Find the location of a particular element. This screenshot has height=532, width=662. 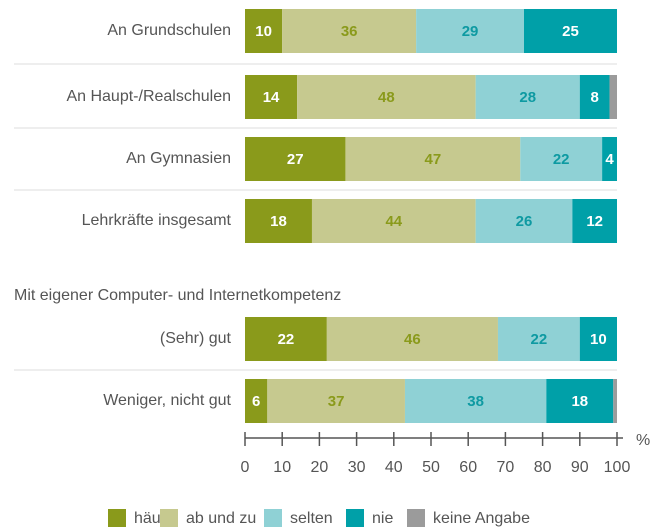

x-tick-label: 30 is located at coordinates (357, 467).